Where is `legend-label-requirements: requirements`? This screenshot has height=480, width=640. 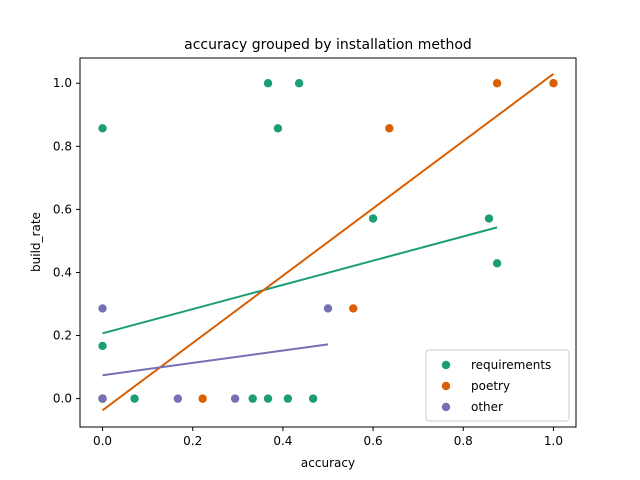
legend-label-requirements: requirements is located at coordinates (511, 365).